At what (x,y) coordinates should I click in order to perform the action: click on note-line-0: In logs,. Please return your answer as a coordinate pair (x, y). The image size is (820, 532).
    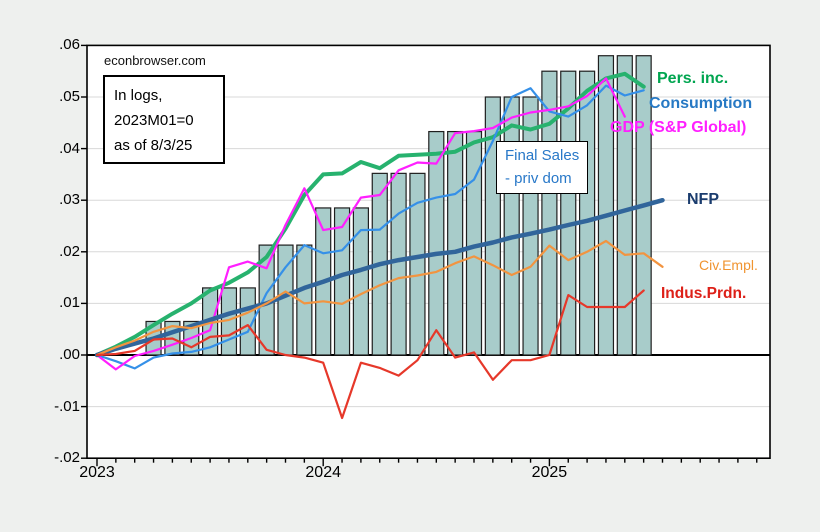
    Looking at the image, I should click on (138, 95).